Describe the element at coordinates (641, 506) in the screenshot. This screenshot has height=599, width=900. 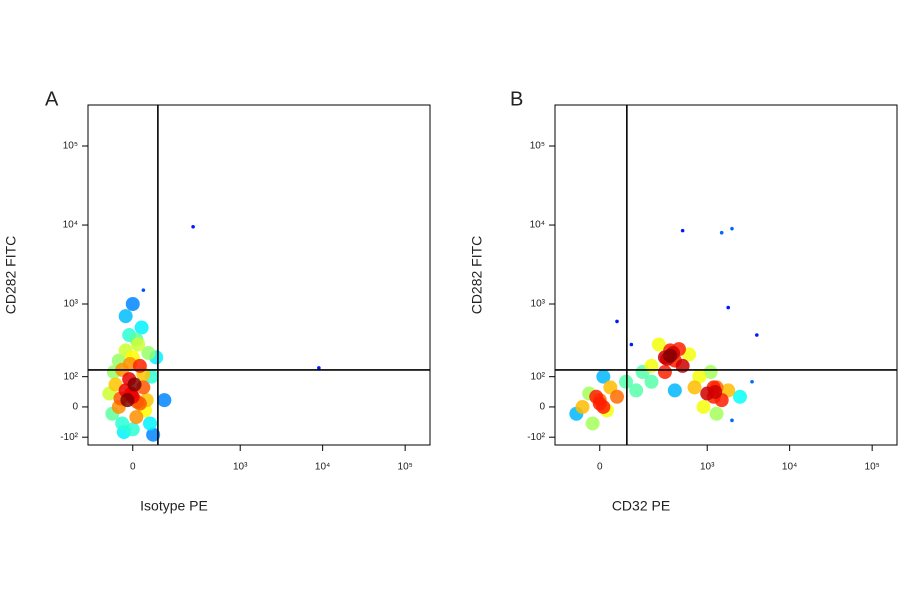
I see `x-axis-label: CD32 PE` at that location.